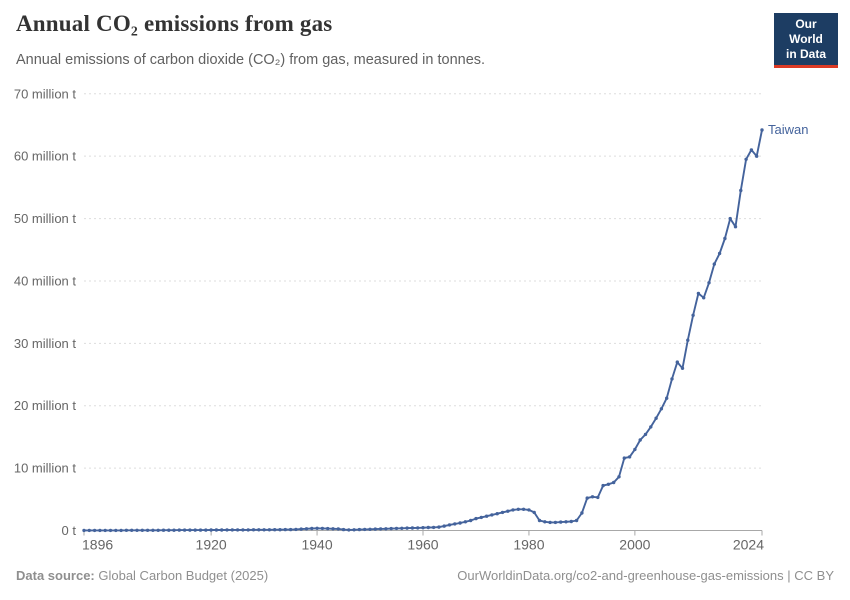 The width and height of the screenshot is (850, 600). I want to click on owid-logo: Our World in Data, so click(806, 40).